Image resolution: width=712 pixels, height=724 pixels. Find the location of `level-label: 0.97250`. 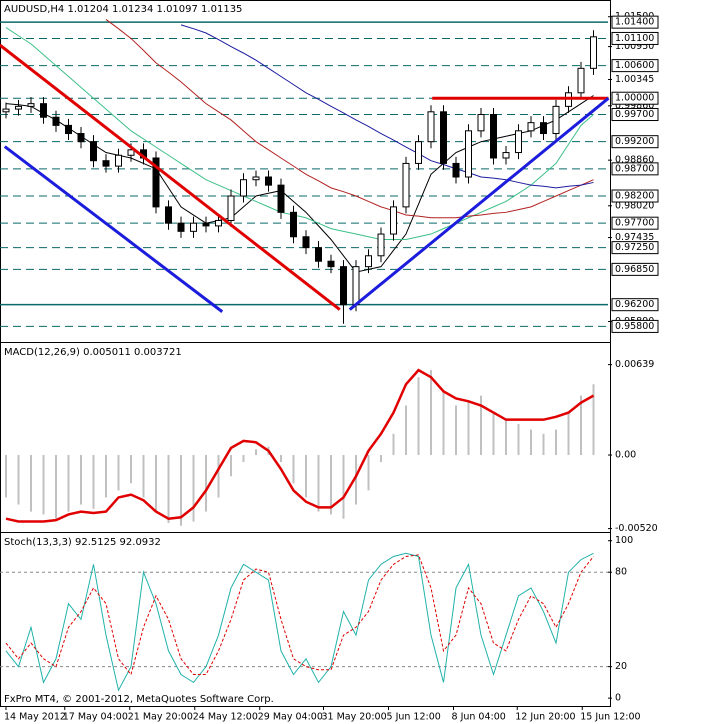

level-label: 0.97250 is located at coordinates (634, 247).